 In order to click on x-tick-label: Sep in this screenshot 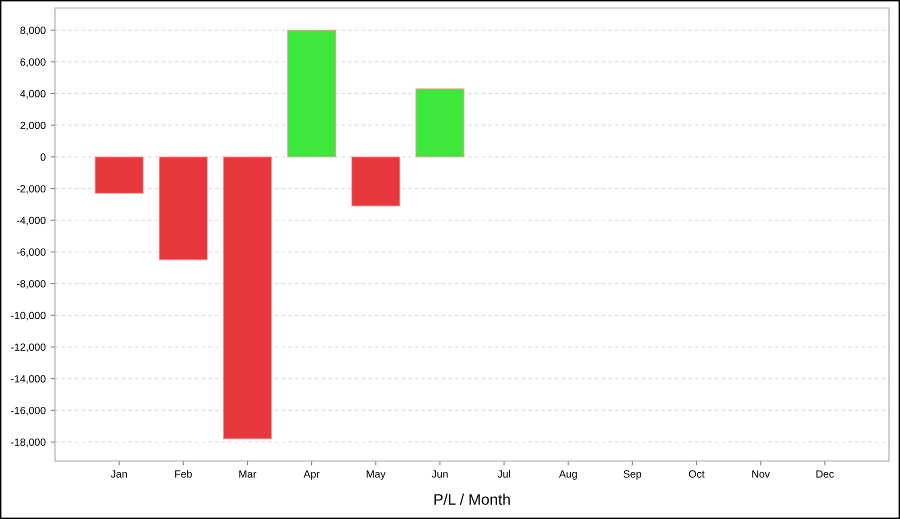, I will do `click(633, 475)`.